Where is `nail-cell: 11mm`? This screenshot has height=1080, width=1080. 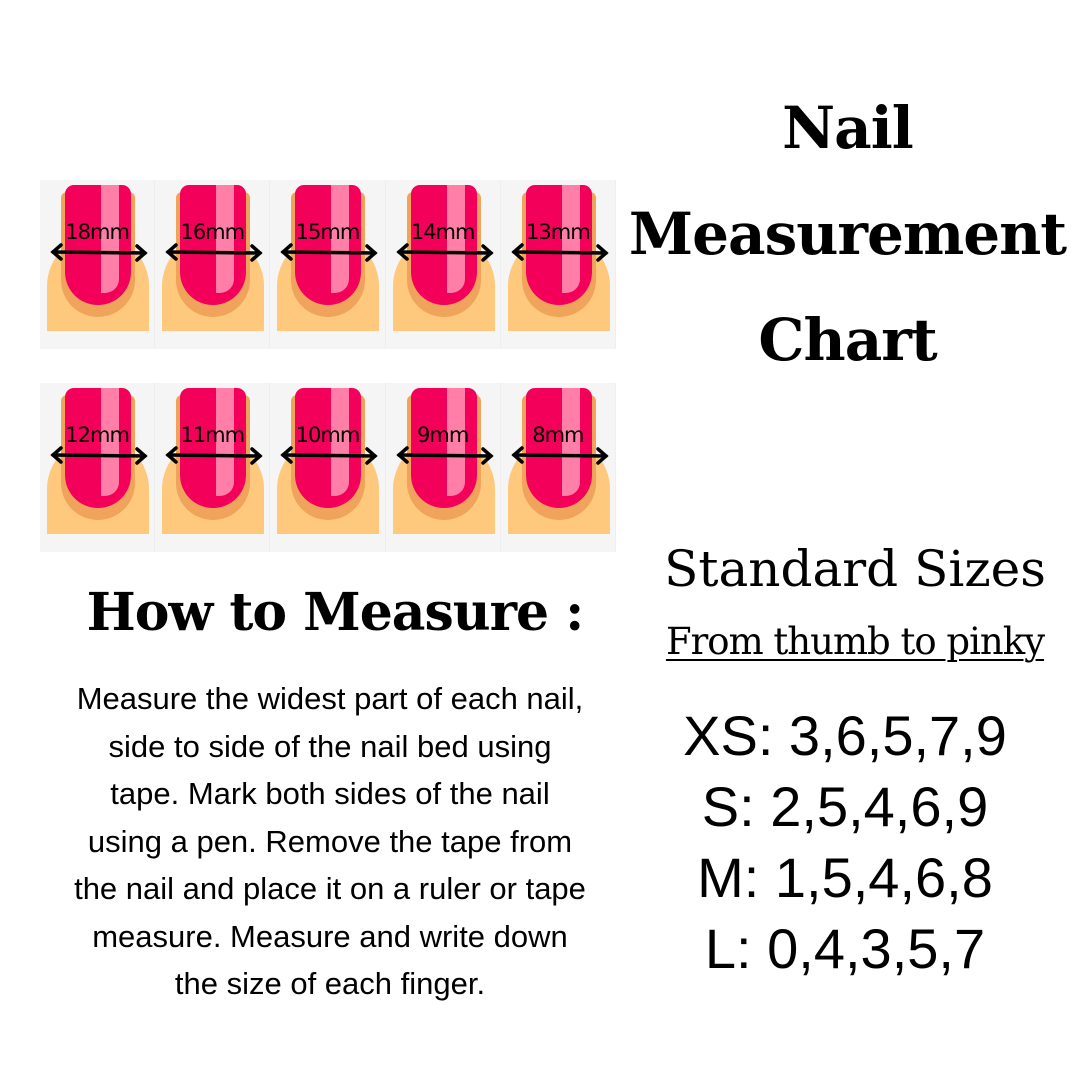 nail-cell: 11mm is located at coordinates (213, 467).